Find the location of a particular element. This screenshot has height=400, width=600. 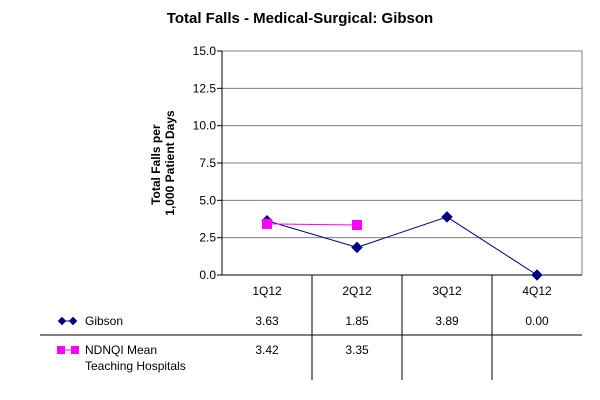

y-tick-label: 0.0 is located at coordinates (207, 275).